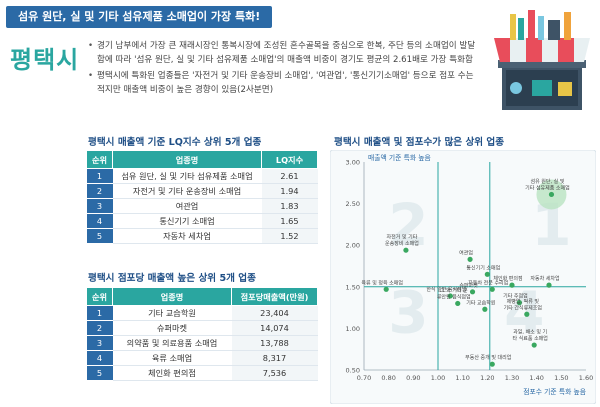  Describe the element at coordinates (402, 237) in the screenshot. I see `point-label: 자전거 및 기타` at that location.